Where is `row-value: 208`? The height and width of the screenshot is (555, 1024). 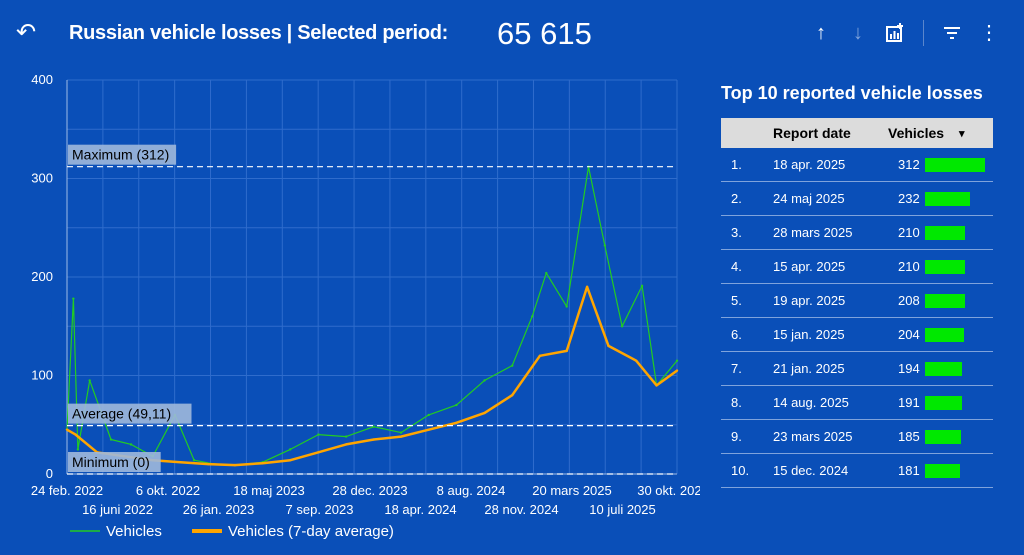 row-value: 208 is located at coordinates (909, 300).